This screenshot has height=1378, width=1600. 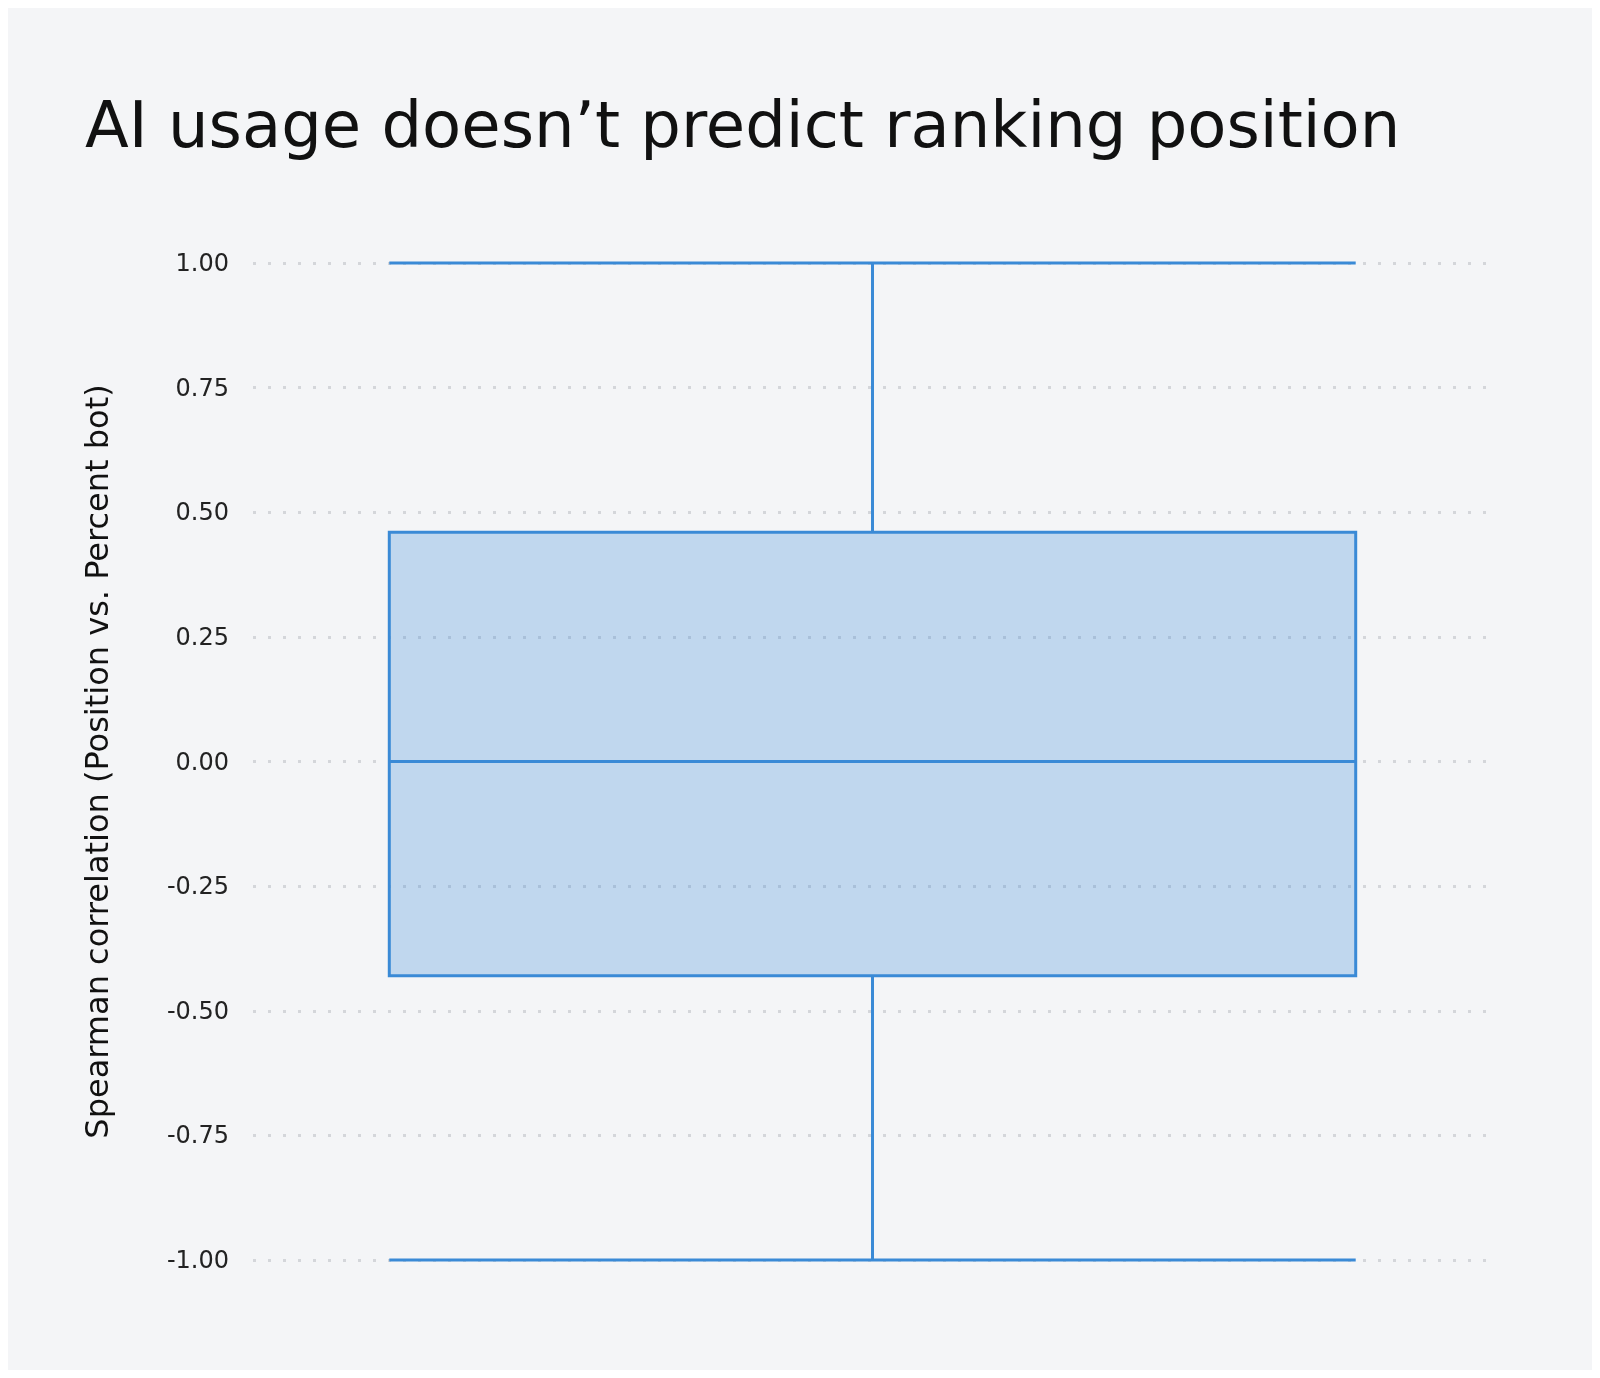 What do you see at coordinates (743, 125) in the screenshot?
I see `chart-title: AI usage doesn’t predict ranking position` at bounding box center [743, 125].